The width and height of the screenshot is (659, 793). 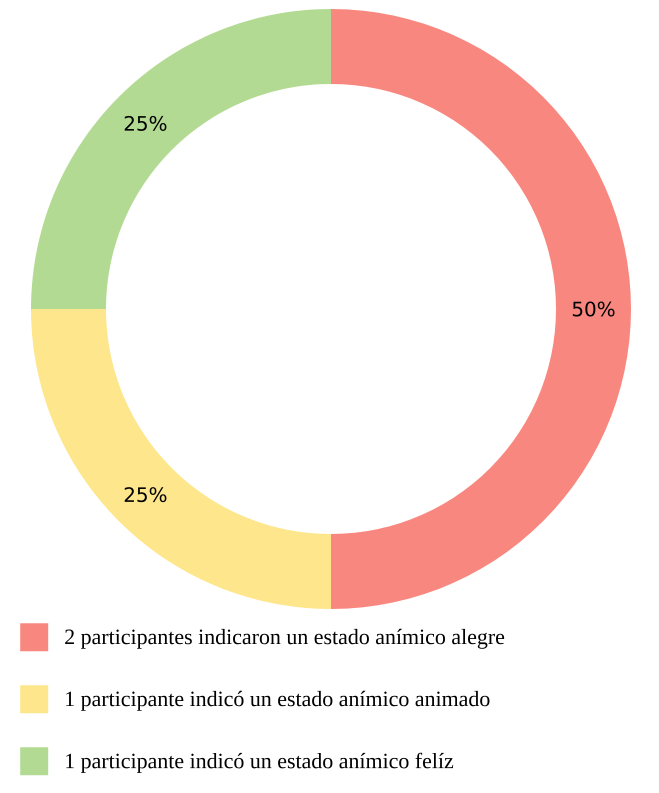 What do you see at coordinates (593, 309) in the screenshot?
I see `data-label: 50%` at bounding box center [593, 309].